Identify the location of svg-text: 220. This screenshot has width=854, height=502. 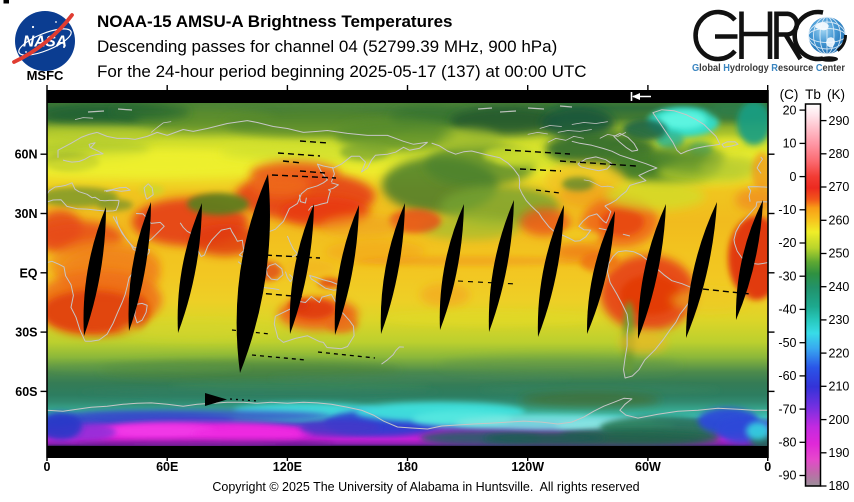
(839, 353).